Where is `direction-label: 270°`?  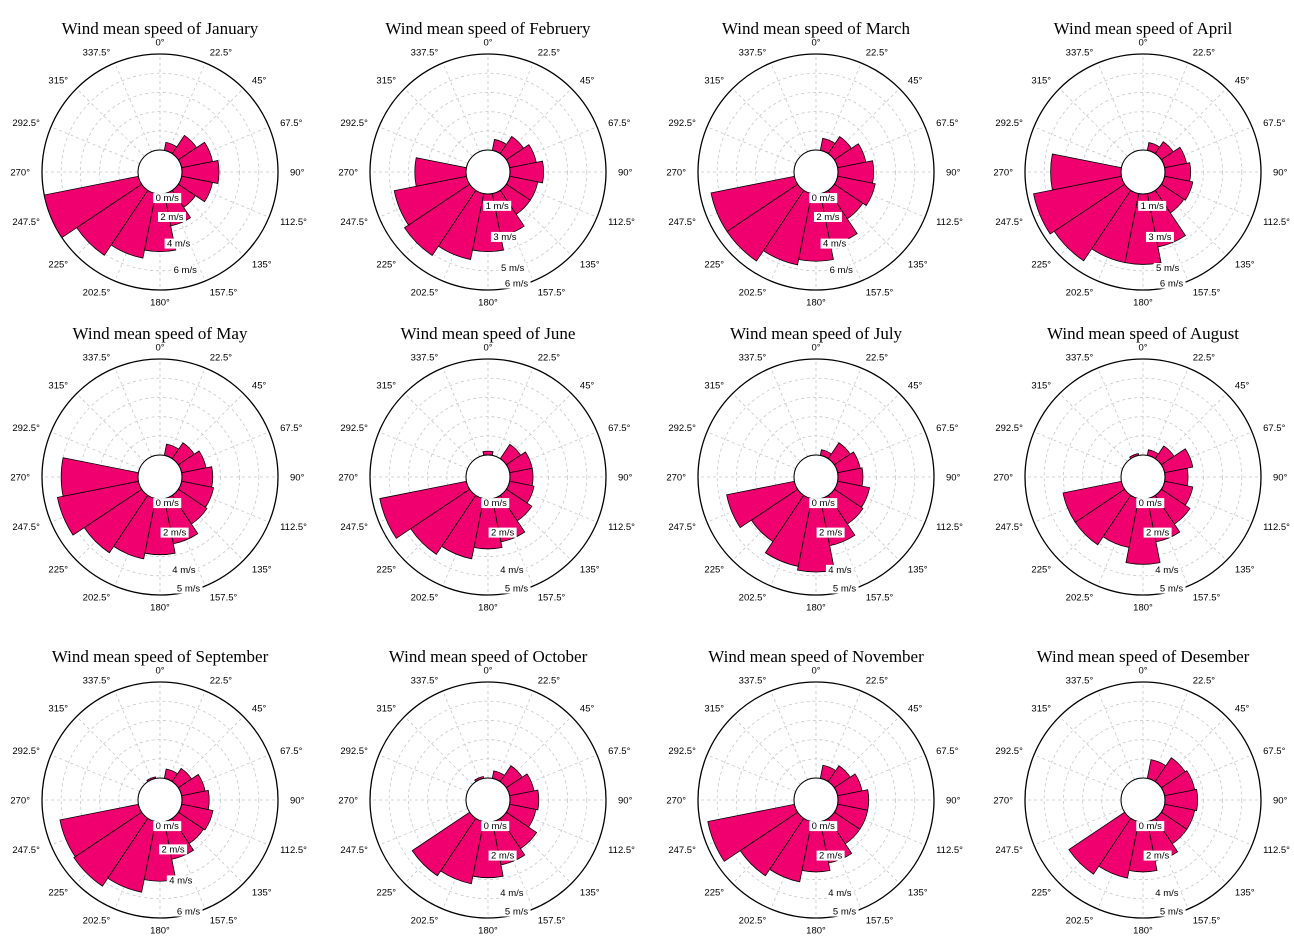 direction-label: 270° is located at coordinates (20, 173).